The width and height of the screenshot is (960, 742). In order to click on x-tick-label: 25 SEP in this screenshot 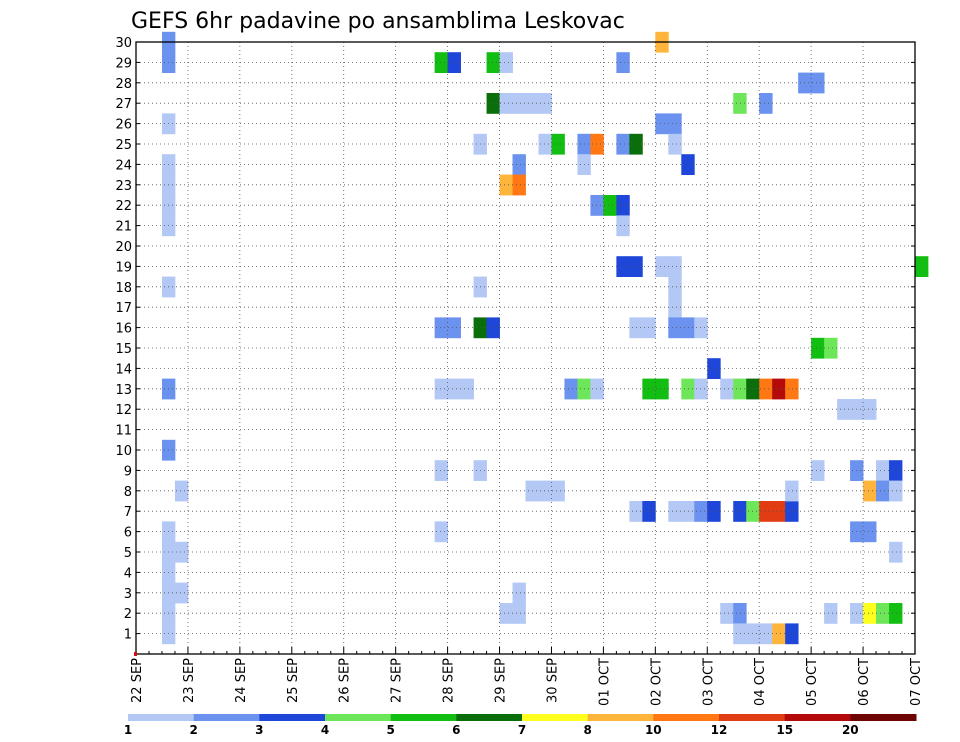, I will do `click(293, 680)`.